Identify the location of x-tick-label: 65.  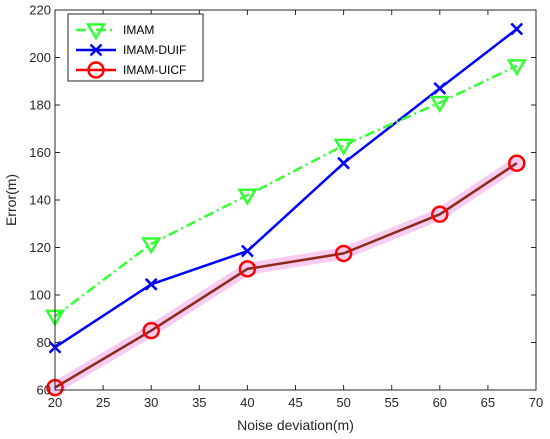
(488, 402).